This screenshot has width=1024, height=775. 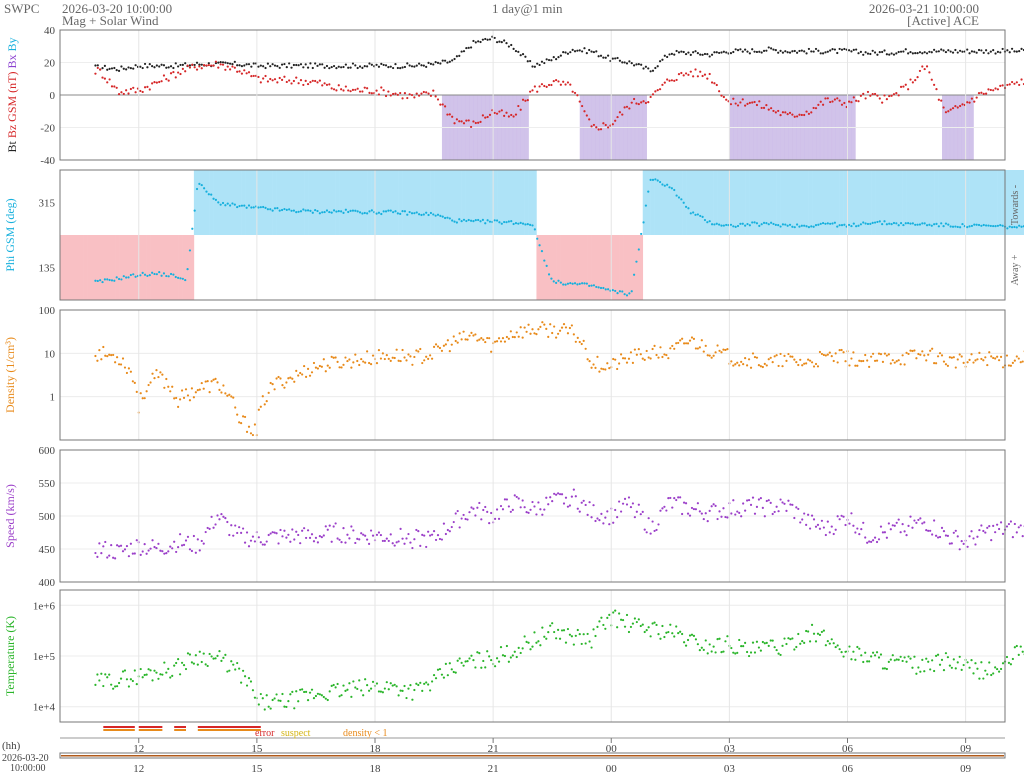 What do you see at coordinates (730, 749) in the screenshot?
I see `x-tick-label: 03` at bounding box center [730, 749].